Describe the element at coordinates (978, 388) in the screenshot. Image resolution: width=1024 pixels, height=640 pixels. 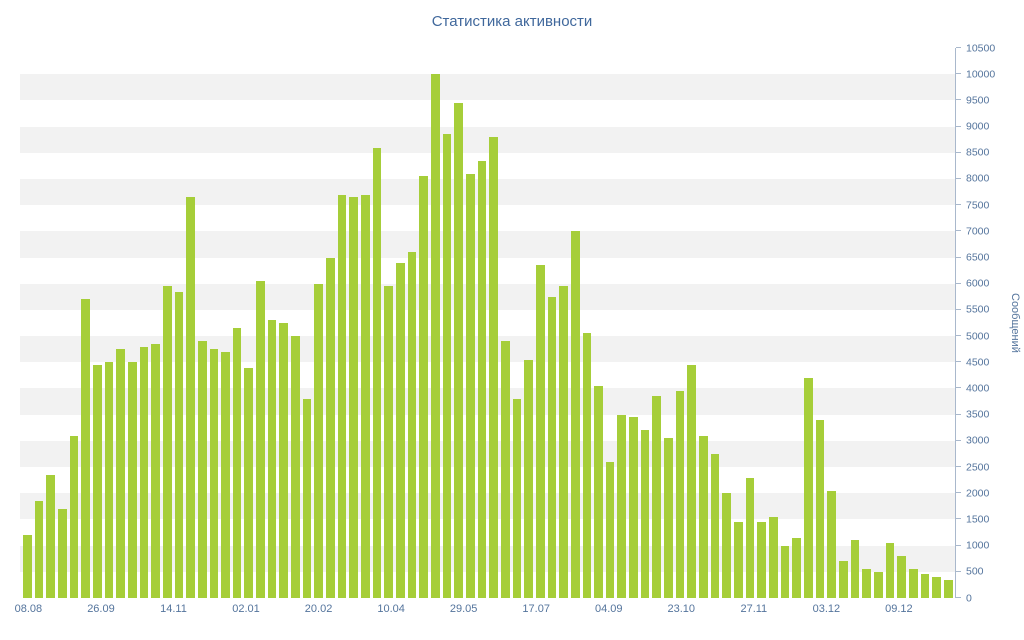
I see `y-axis-tick-label: 4000` at that location.